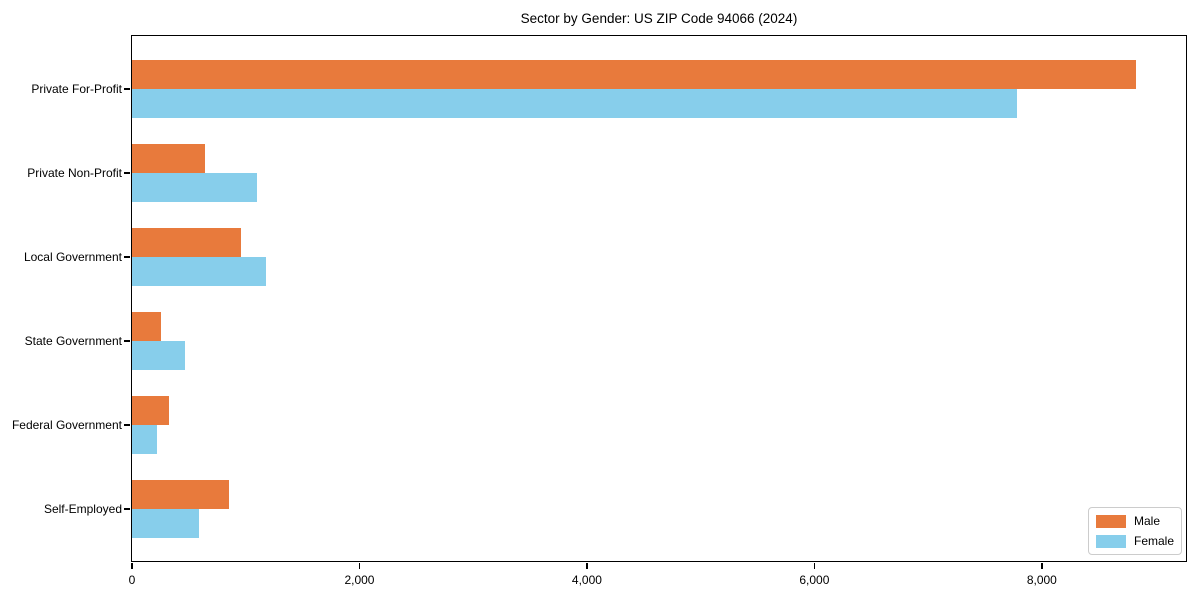 This screenshot has height=600, width=1200. Describe the element at coordinates (73, 341) in the screenshot. I see `y-axis-label-3: State Government` at that location.